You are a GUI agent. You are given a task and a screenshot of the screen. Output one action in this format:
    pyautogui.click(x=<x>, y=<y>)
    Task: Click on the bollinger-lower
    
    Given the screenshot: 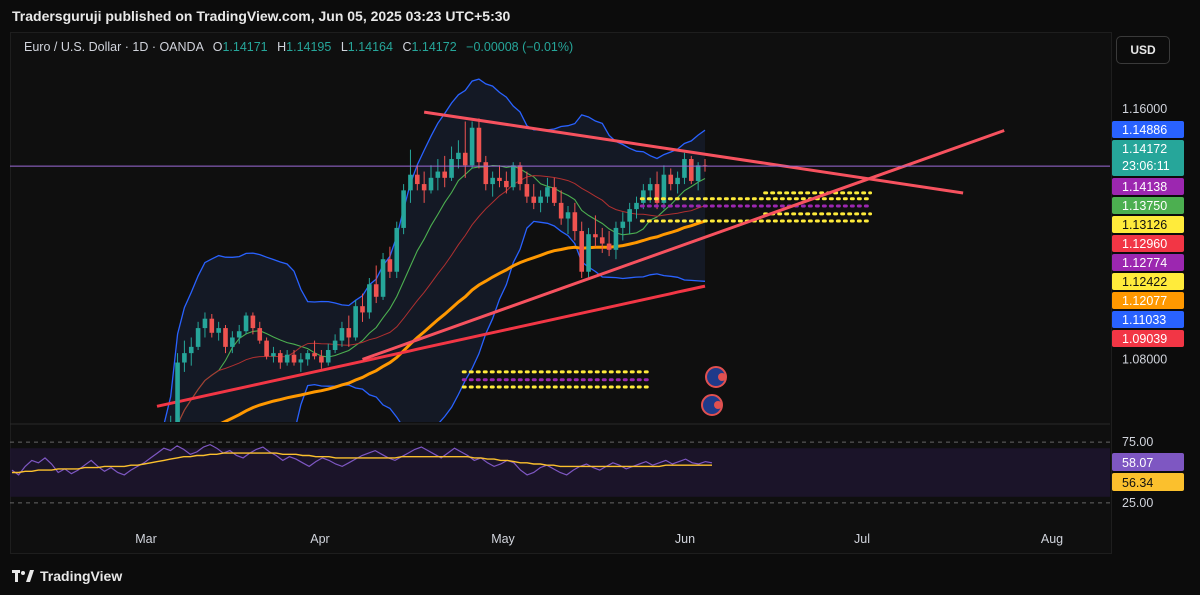 What is the action you would take?
    pyautogui.click(x=501, y=321)
    